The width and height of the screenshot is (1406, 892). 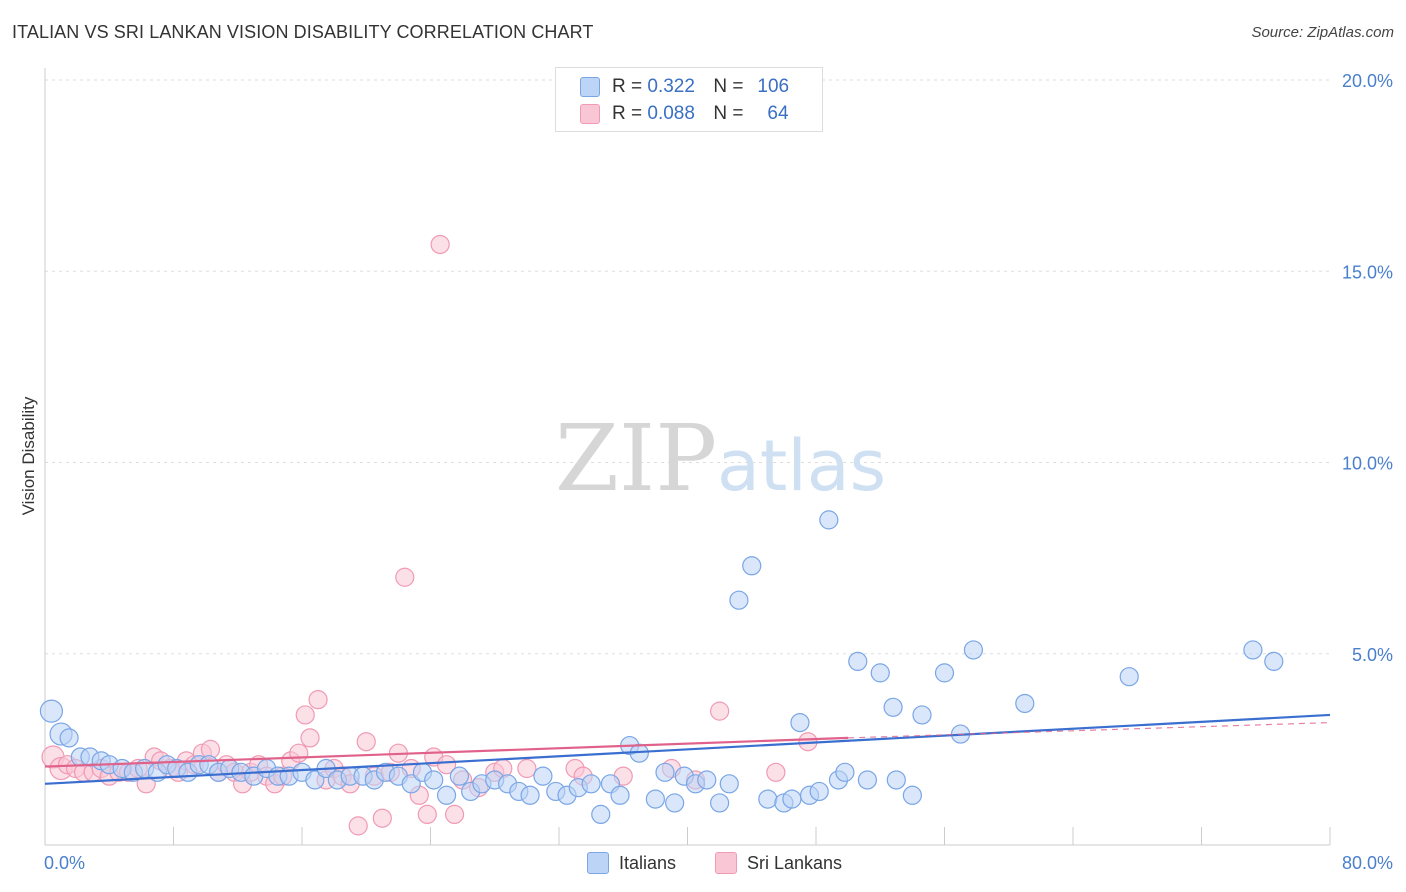 I want to click on series-legend: Italians Sri Lankans, so click(x=703, y=865).